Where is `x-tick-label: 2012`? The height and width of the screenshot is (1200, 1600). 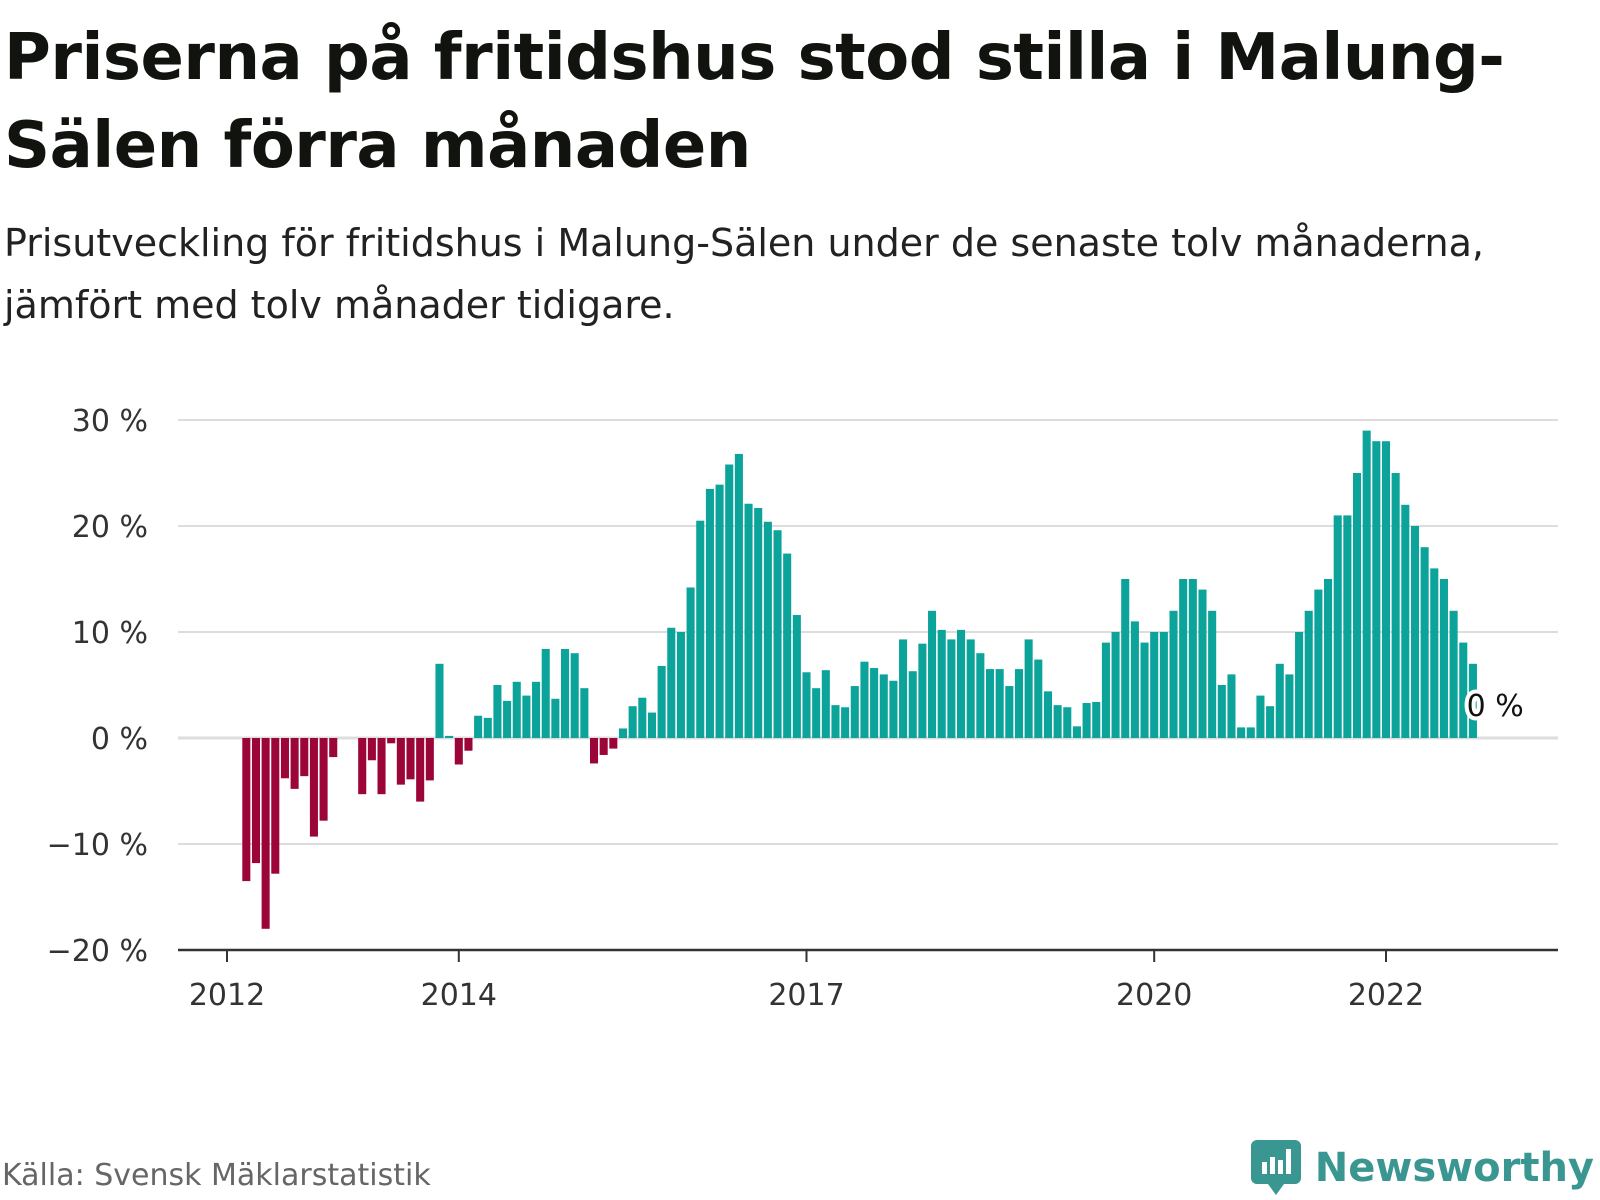
x-tick-label: 2012 is located at coordinates (227, 995).